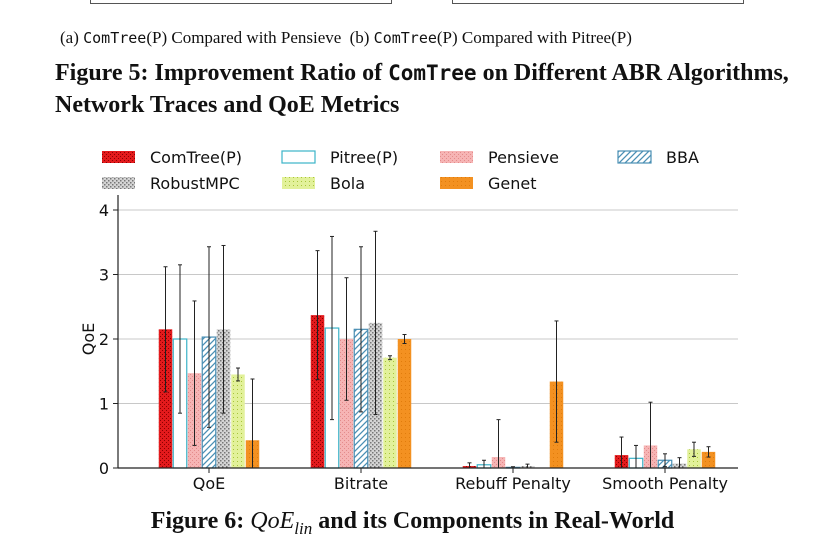  Describe the element at coordinates (104, 339) in the screenshot. I see `y-tick-label-2: 2` at that location.